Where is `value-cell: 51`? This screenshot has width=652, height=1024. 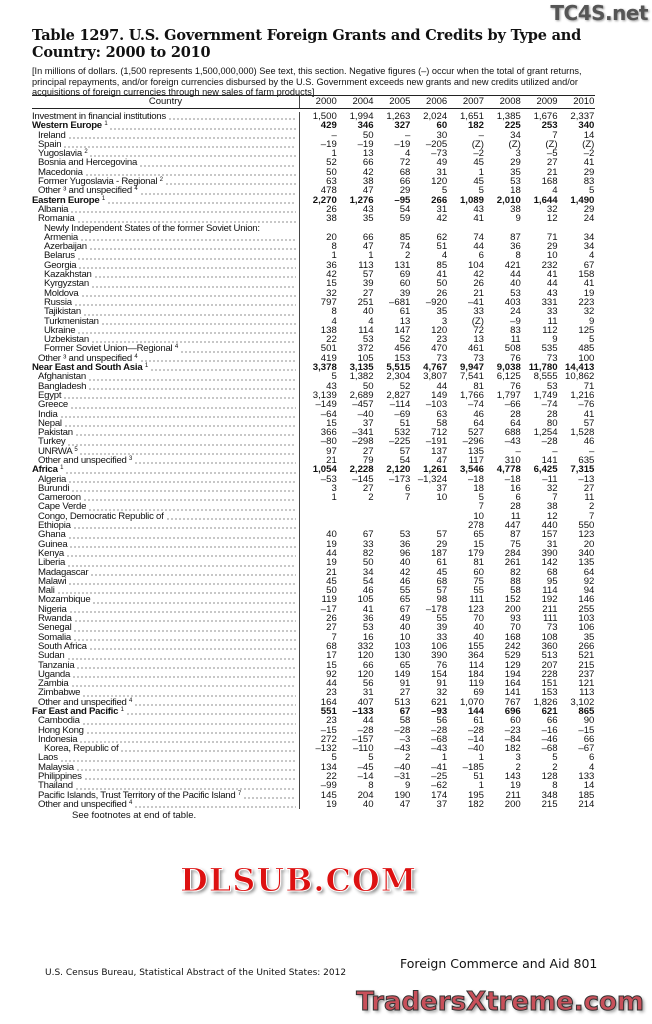
value-cell: 51 is located at coordinates (405, 423).